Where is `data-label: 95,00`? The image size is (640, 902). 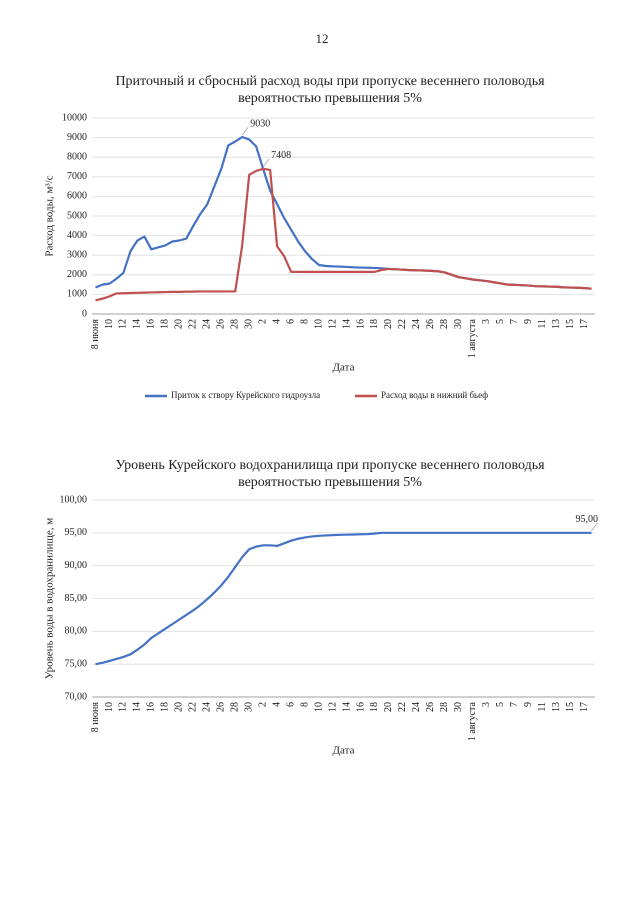
data-label: 95,00 is located at coordinates (587, 519).